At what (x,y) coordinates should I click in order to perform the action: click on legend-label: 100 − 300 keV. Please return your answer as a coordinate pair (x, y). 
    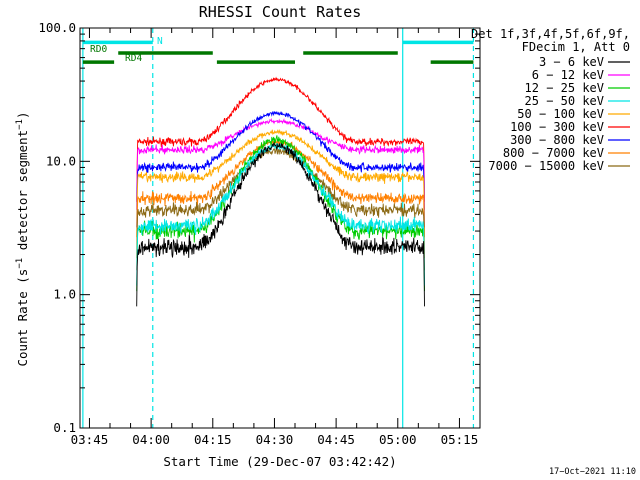
    Looking at the image, I should click on (557, 127).